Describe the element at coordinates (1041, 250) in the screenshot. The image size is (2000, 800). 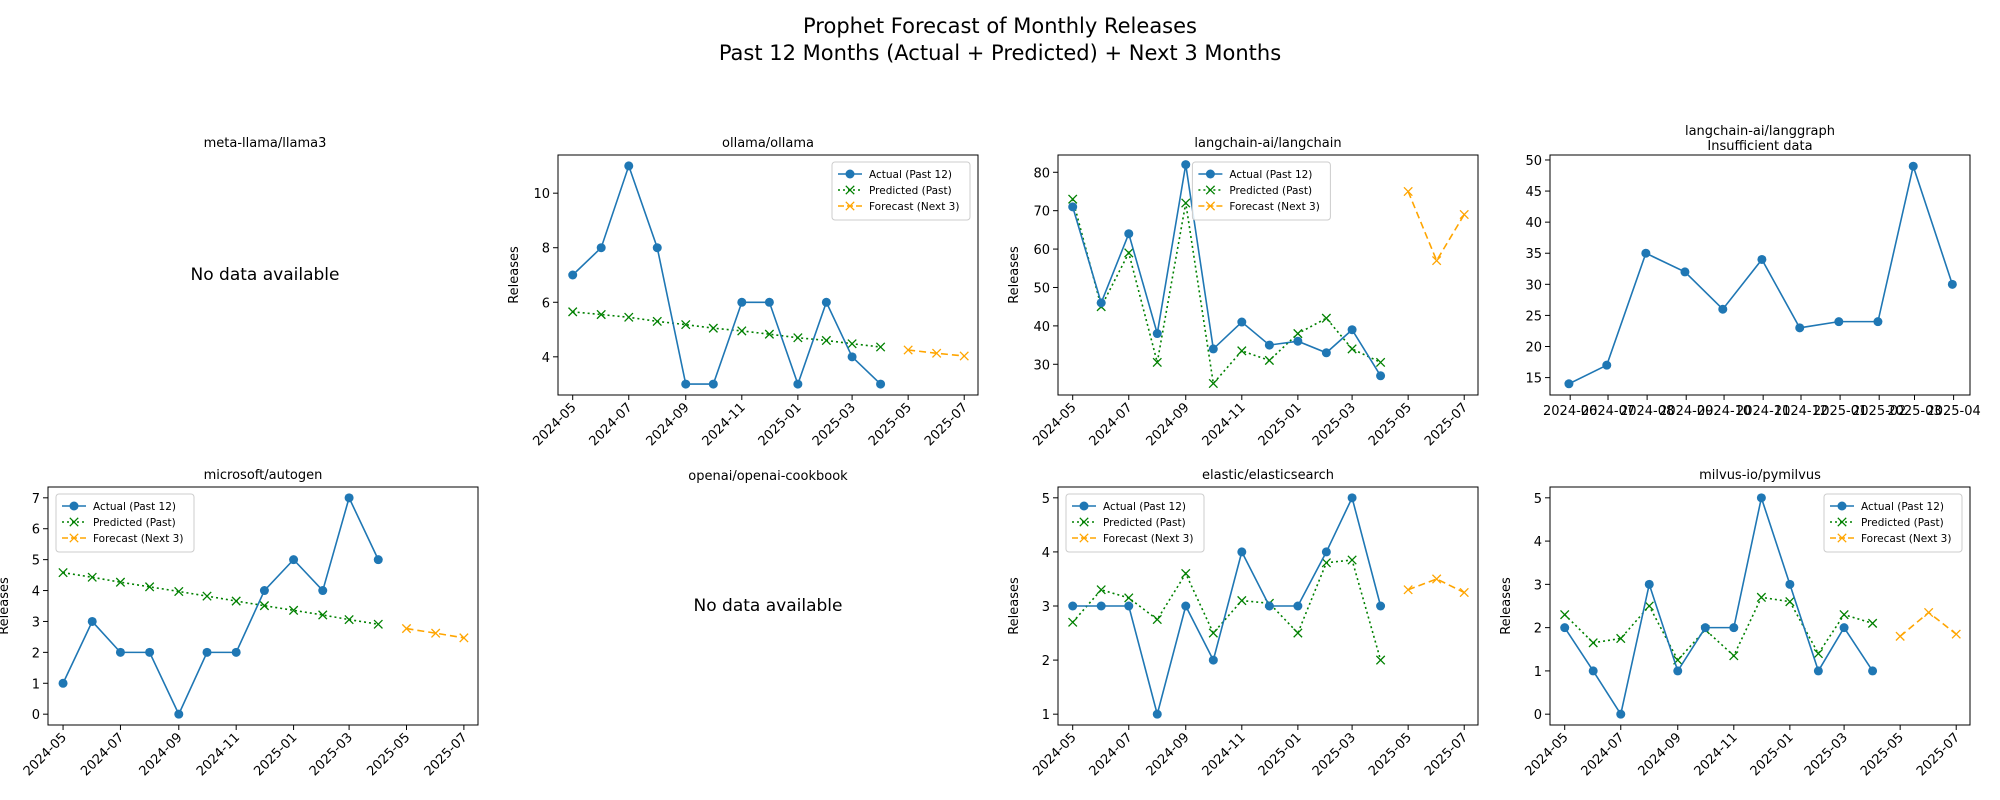
I see `y-tick-label: 60` at that location.